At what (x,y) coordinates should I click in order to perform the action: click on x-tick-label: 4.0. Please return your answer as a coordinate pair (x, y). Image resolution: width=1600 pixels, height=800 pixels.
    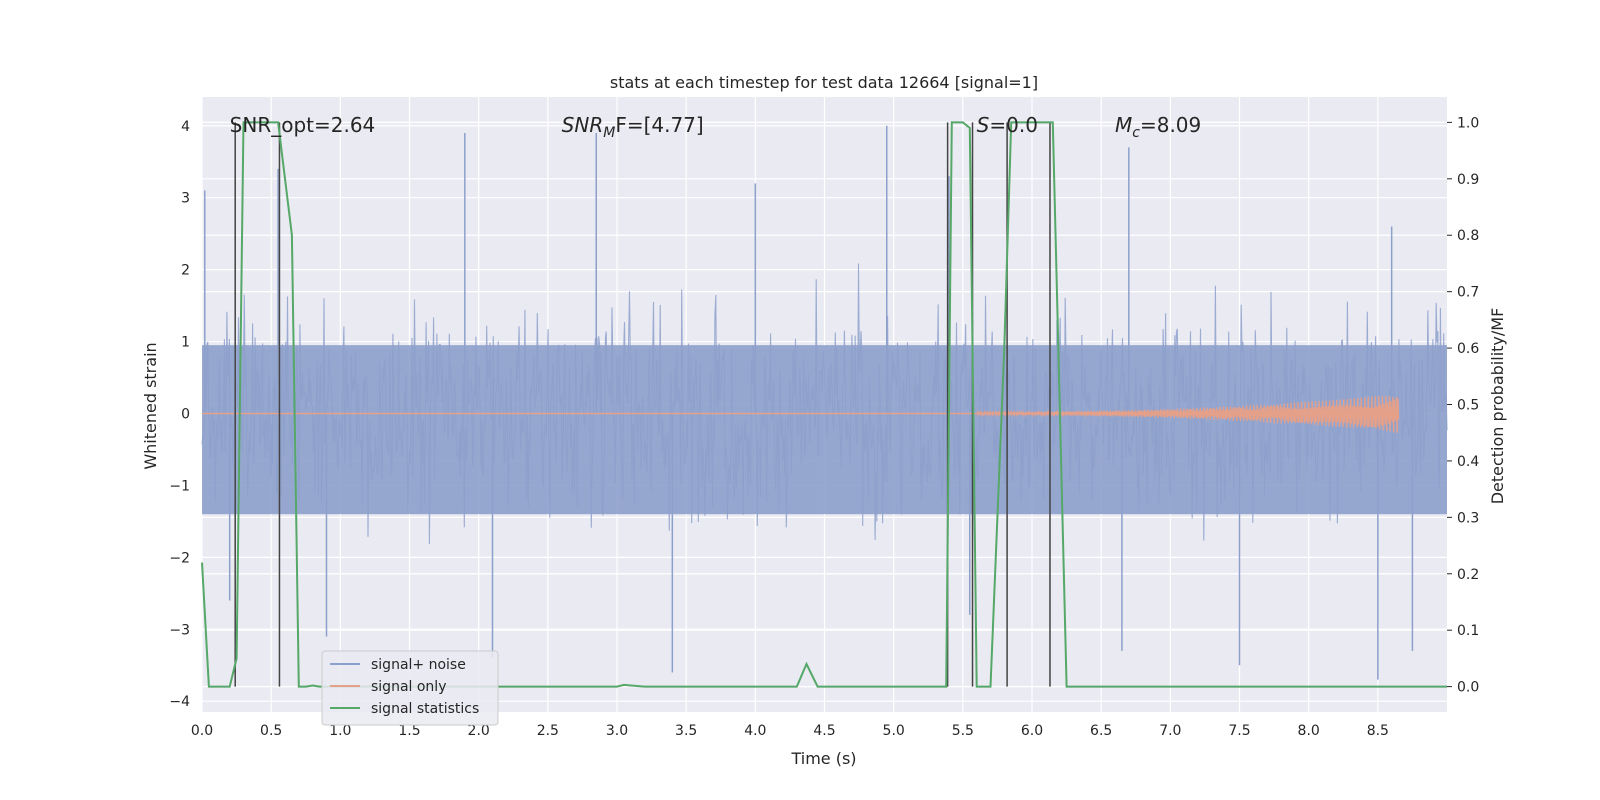
    Looking at the image, I should click on (755, 731).